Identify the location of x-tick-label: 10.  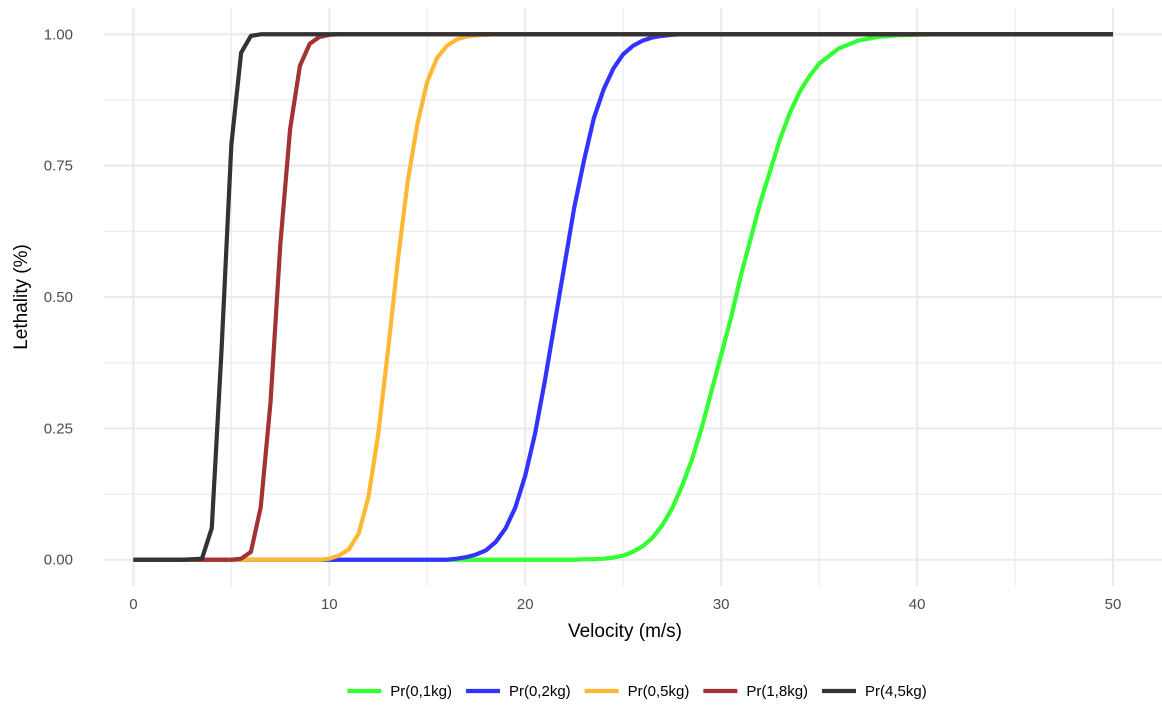
(329, 604).